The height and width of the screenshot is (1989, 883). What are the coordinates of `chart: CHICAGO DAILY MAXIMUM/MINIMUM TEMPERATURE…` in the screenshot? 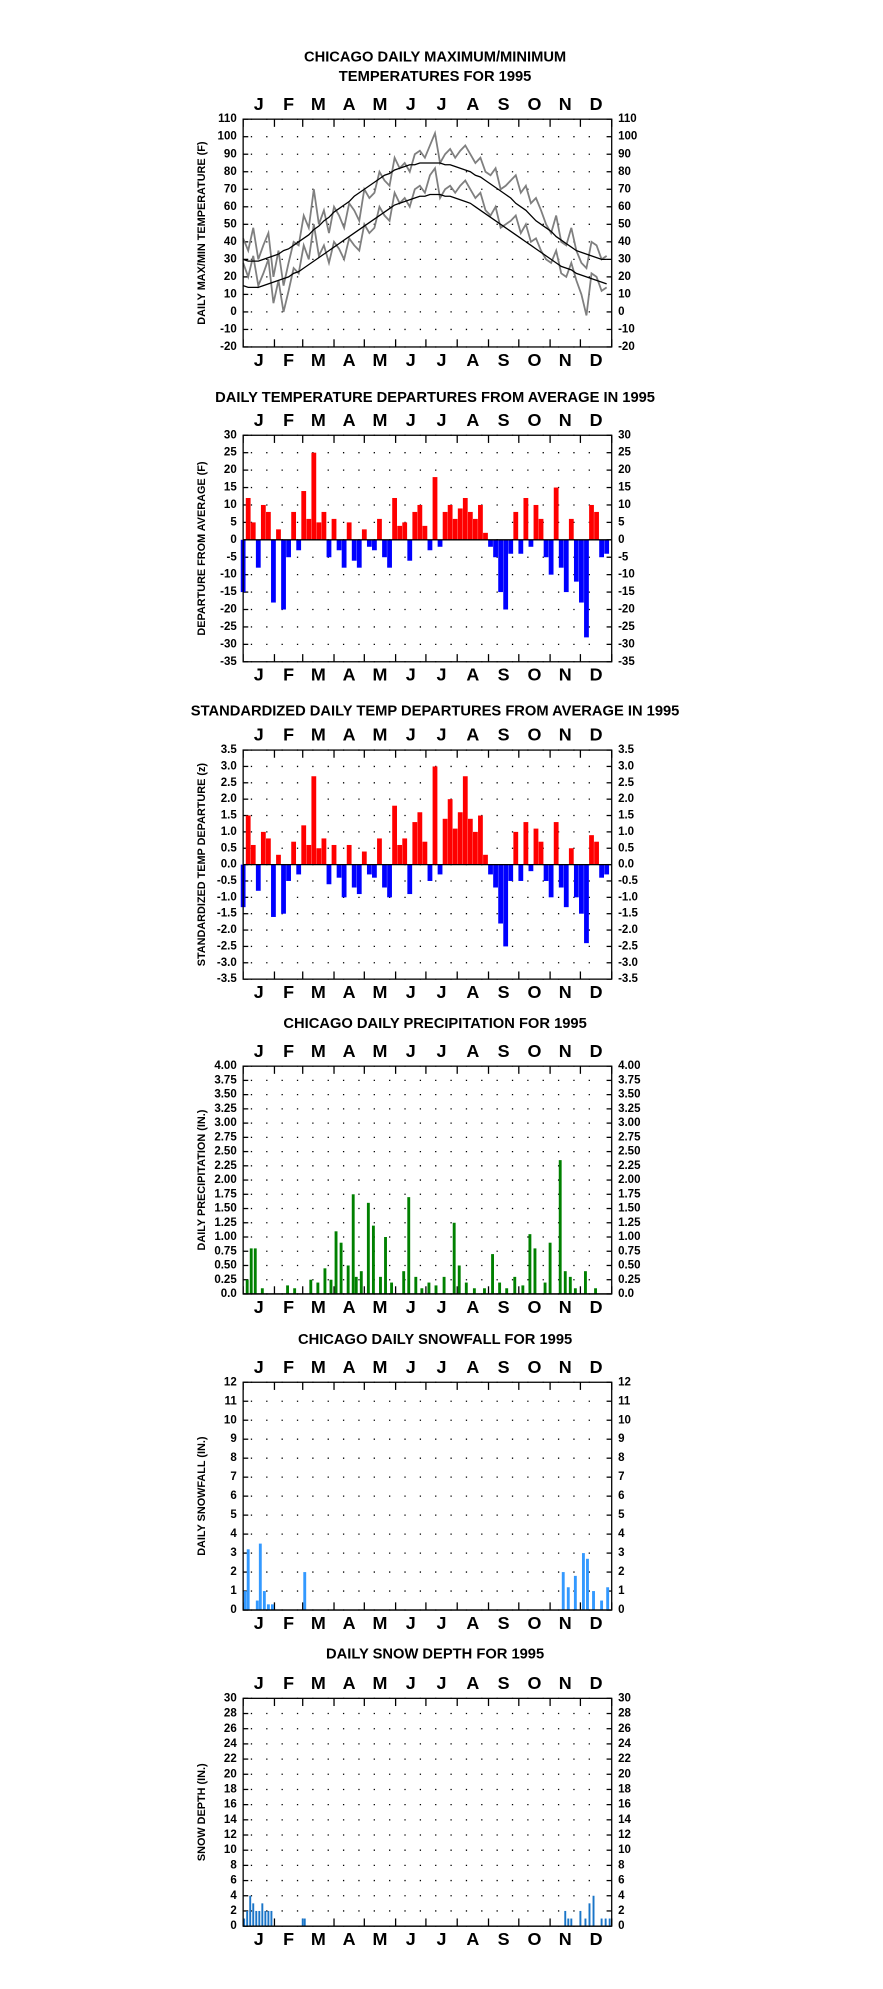 It's located at (416, 210).